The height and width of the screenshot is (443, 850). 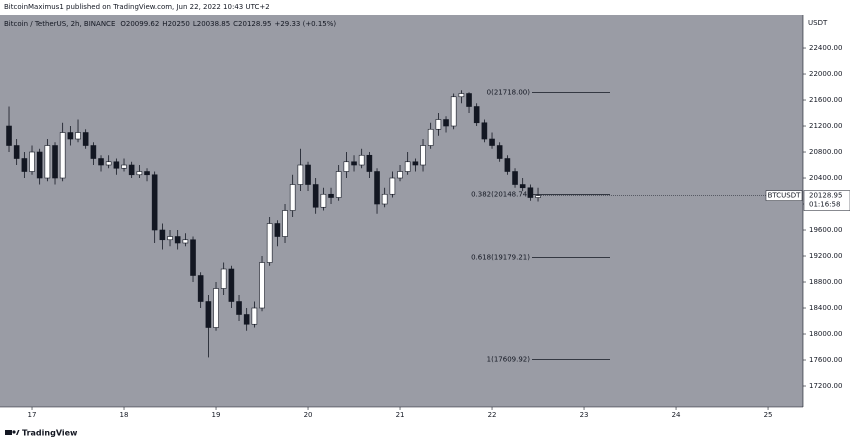 What do you see at coordinates (676, 415) in the screenshot?
I see `x-tick-label: 24` at bounding box center [676, 415].